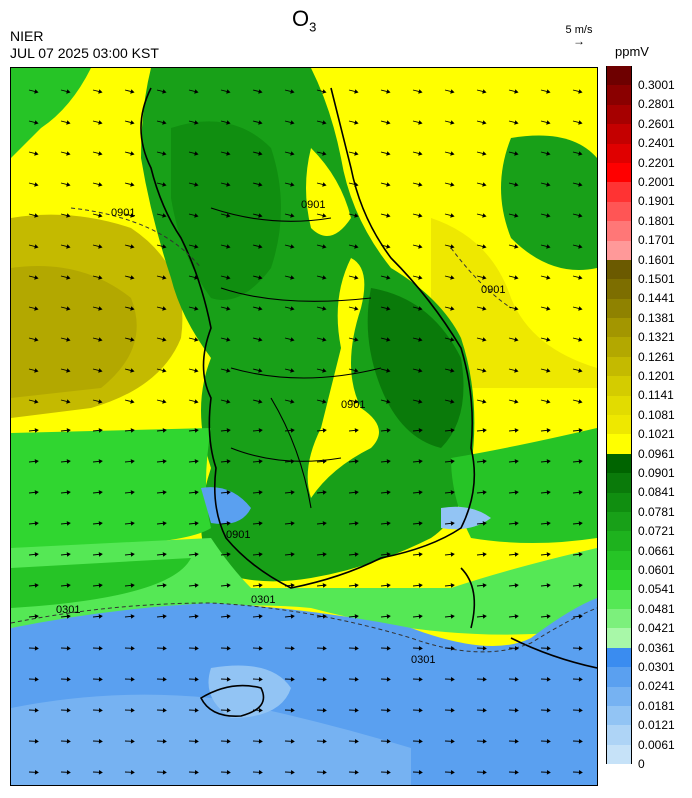 The image size is (692, 798). I want to click on legend-label: 0.0481, so click(656, 608).